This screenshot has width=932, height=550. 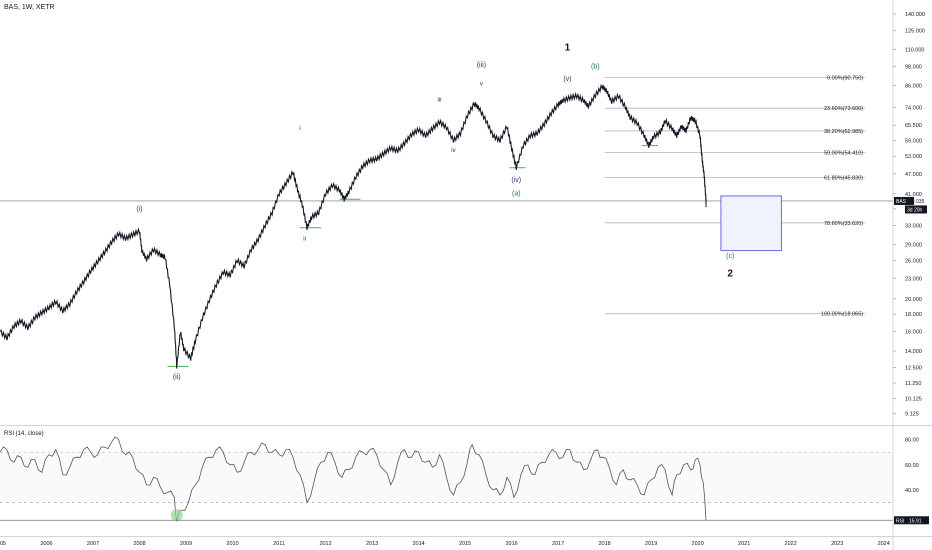 I want to click on fib-level-label: 0.00%(90.750), so click(x=845, y=79).